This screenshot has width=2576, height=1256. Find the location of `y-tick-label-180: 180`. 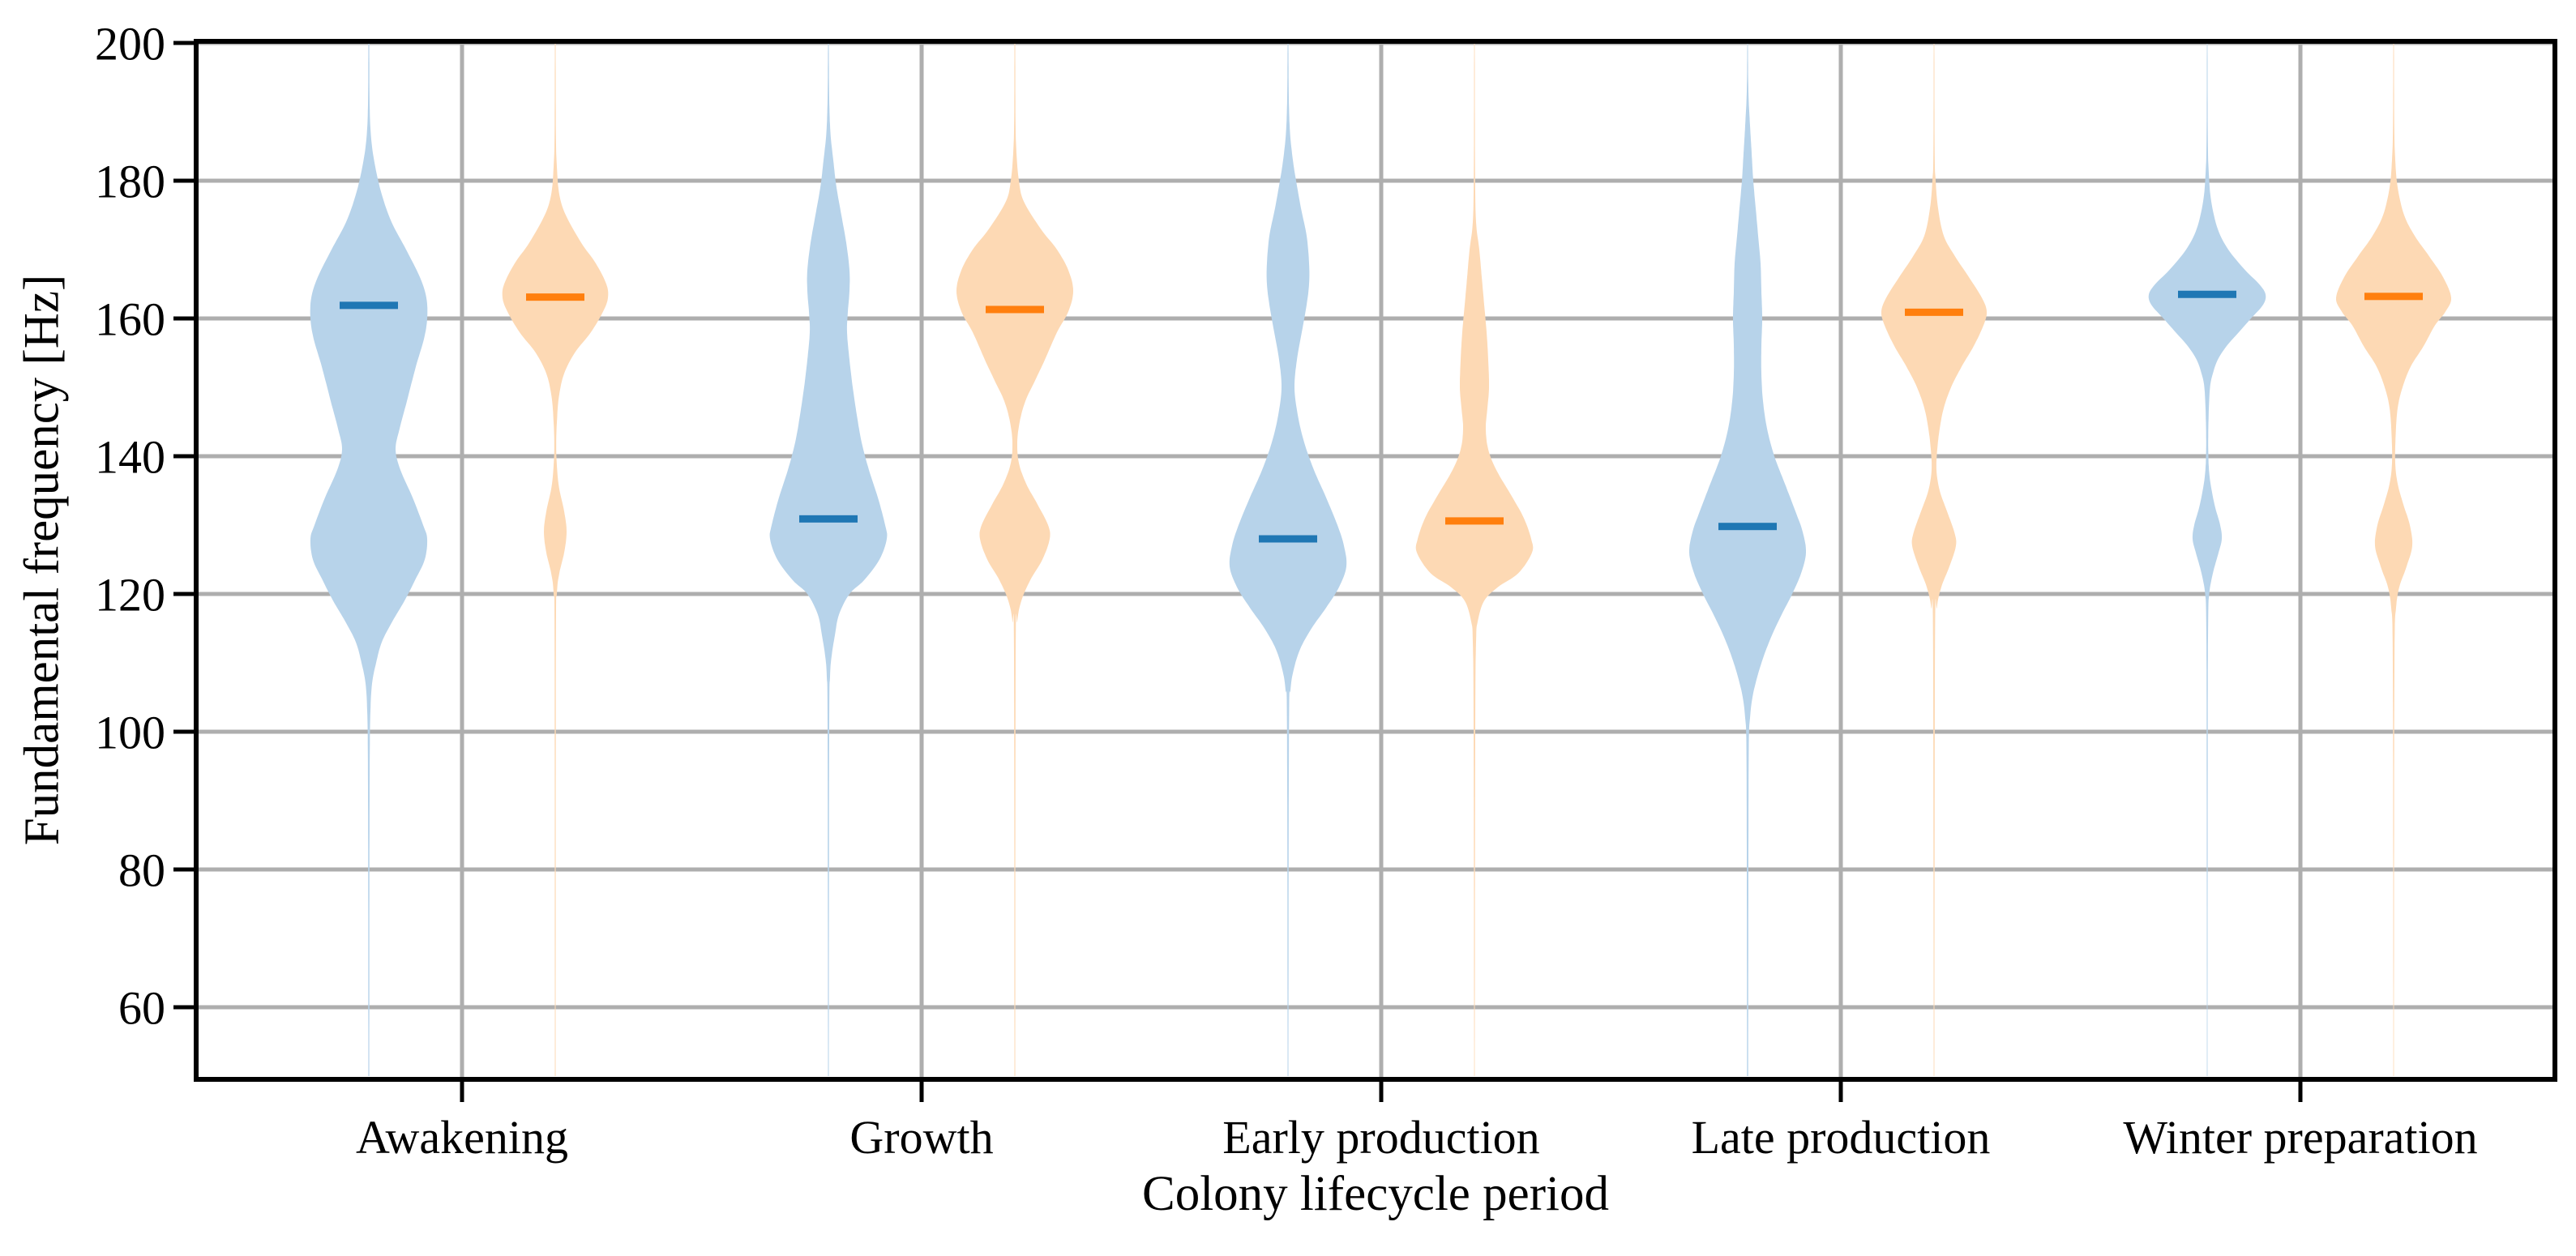

y-tick-label-180: 180 is located at coordinates (130, 181).